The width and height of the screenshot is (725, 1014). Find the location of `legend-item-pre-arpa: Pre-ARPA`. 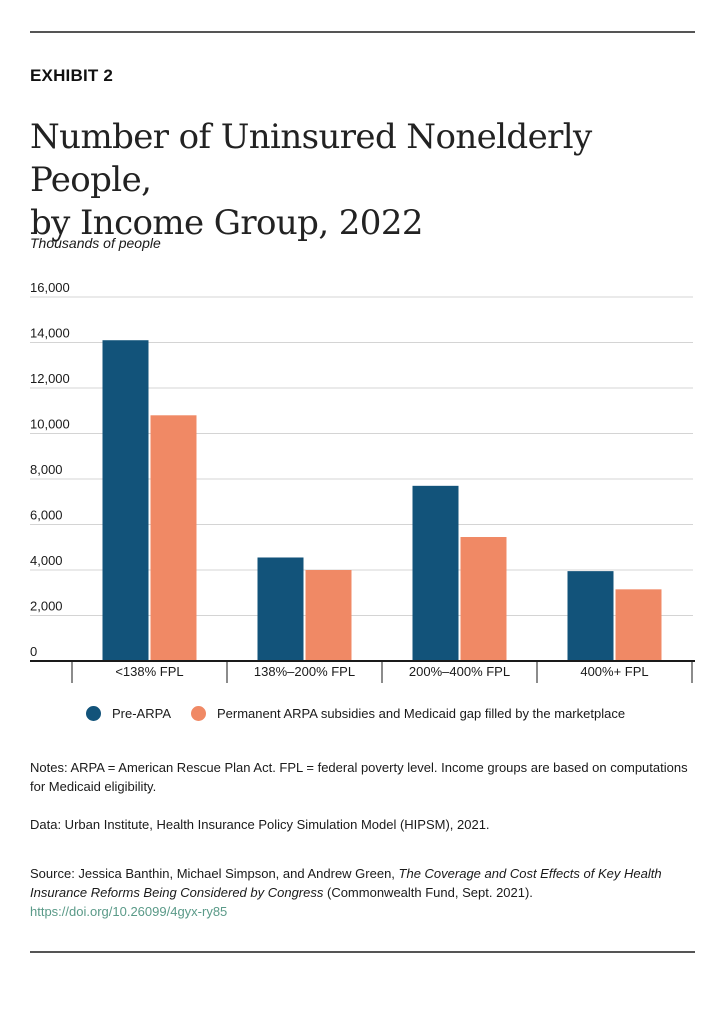

legend-item-pre-arpa: Pre-ARPA is located at coordinates (128, 713).